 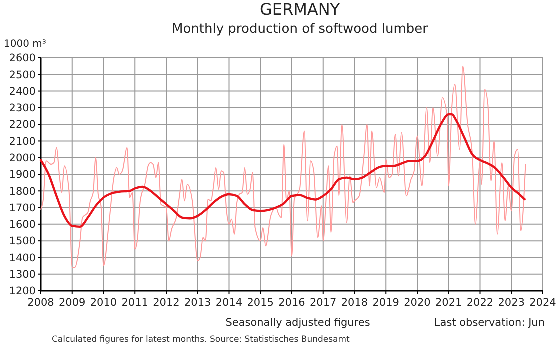 I want to click on y-tick-label: 1300, so click(x=22, y=275).